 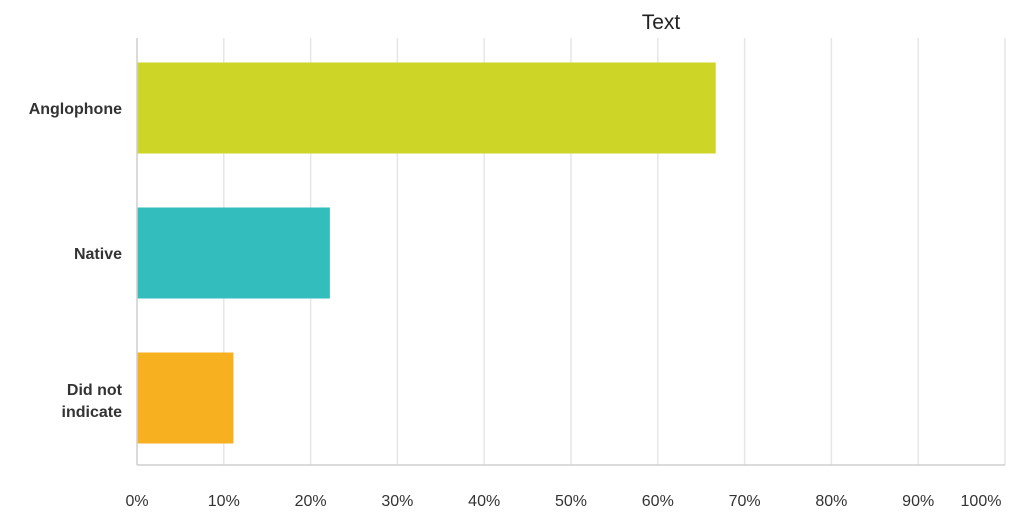 I want to click on bar-anglophone, so click(x=426, y=108).